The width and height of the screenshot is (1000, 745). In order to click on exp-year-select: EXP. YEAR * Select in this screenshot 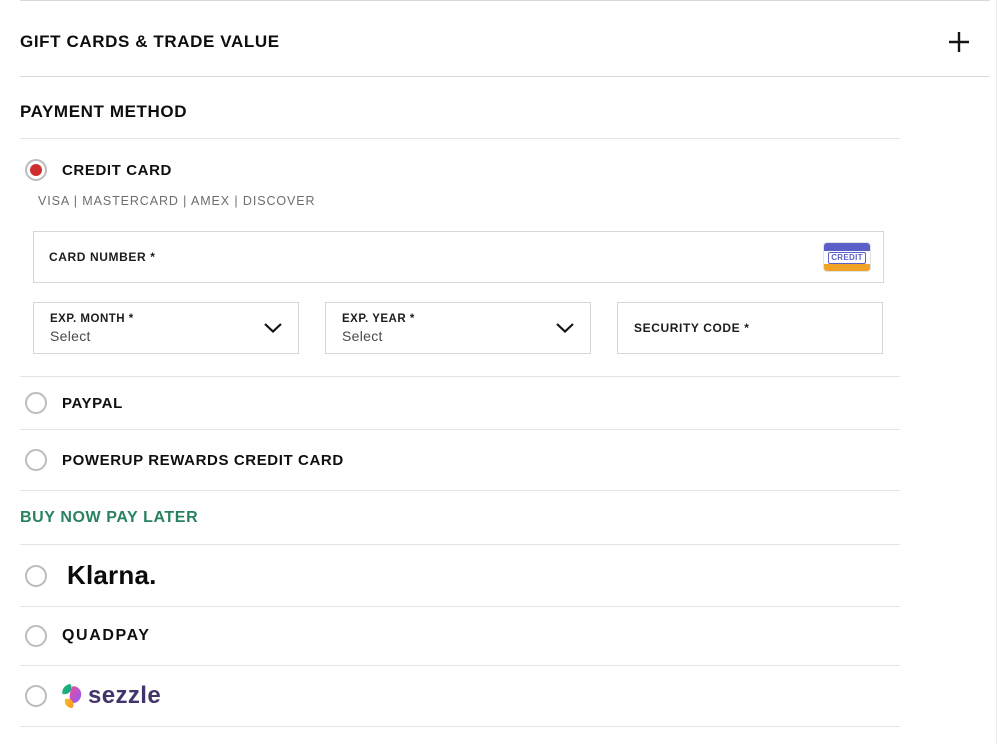, I will do `click(458, 328)`.